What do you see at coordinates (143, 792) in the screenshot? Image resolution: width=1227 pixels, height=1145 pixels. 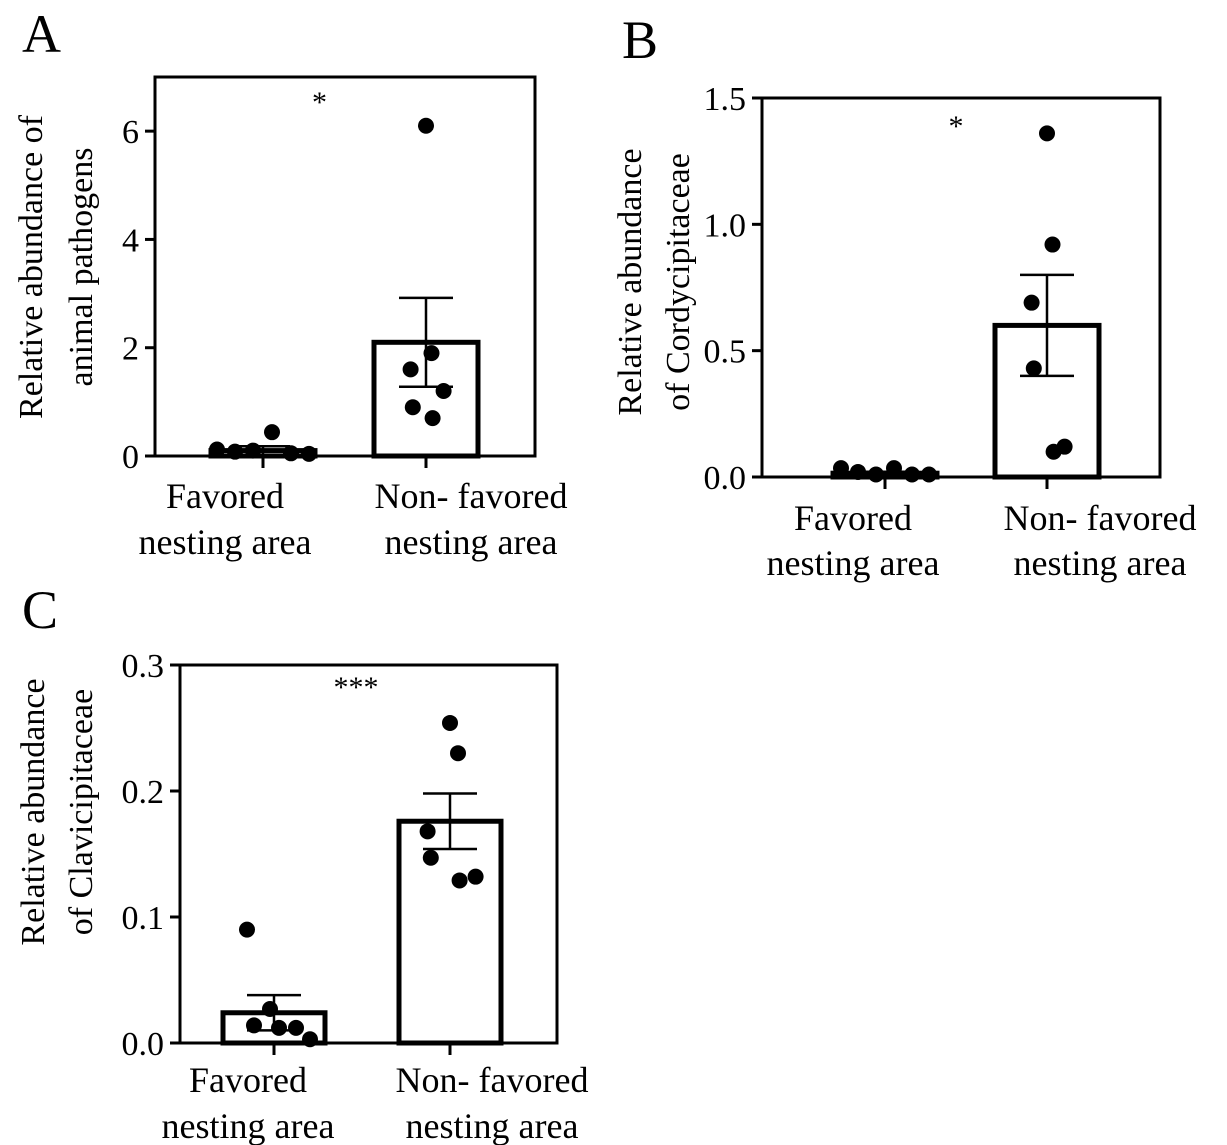 I see `y-tick-label: 0.2` at bounding box center [143, 792].